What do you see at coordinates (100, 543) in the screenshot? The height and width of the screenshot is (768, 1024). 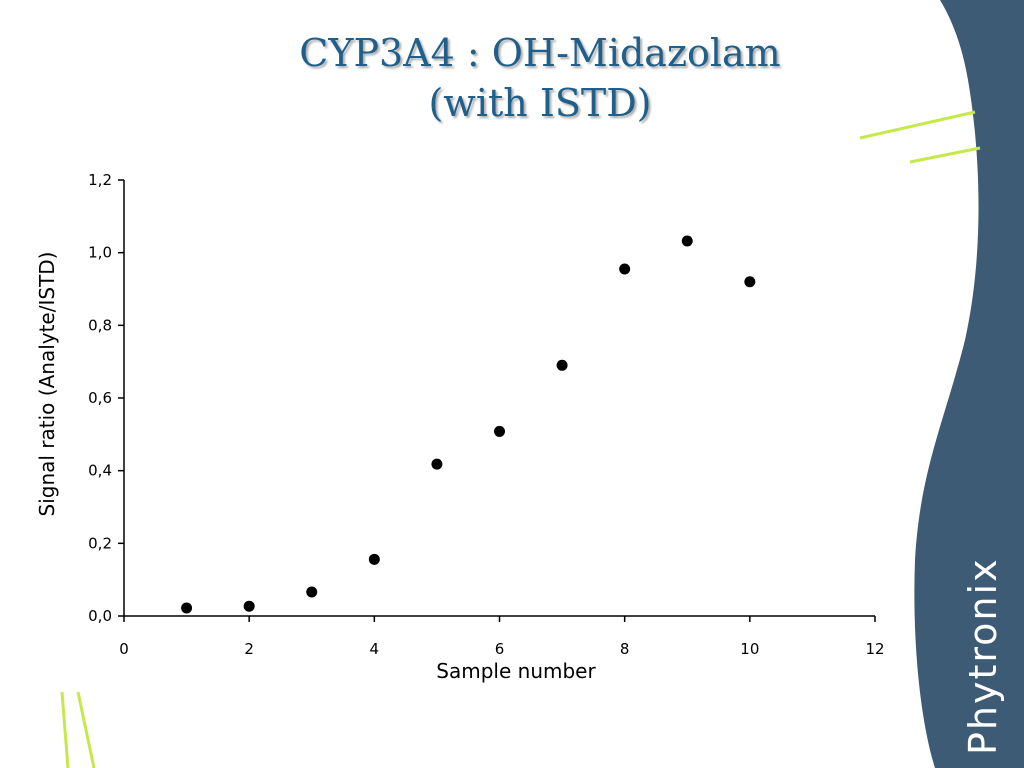 I see `y-tick-label: 0,2` at bounding box center [100, 543].